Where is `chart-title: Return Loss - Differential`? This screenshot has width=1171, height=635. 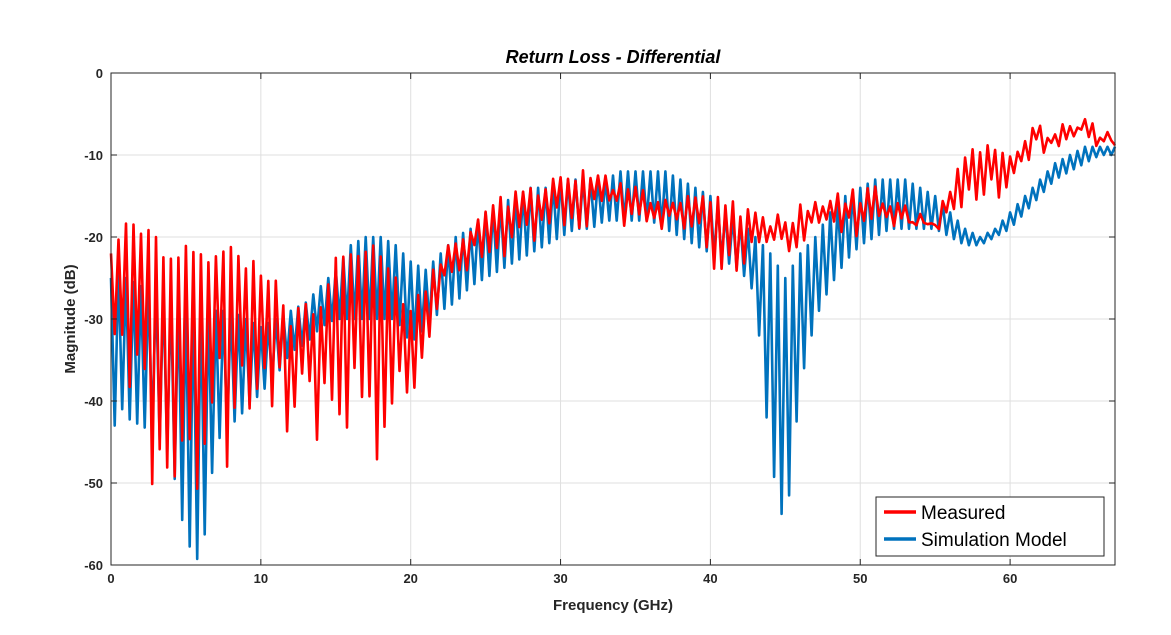
chart-title: Return Loss - Differential is located at coordinates (614, 57).